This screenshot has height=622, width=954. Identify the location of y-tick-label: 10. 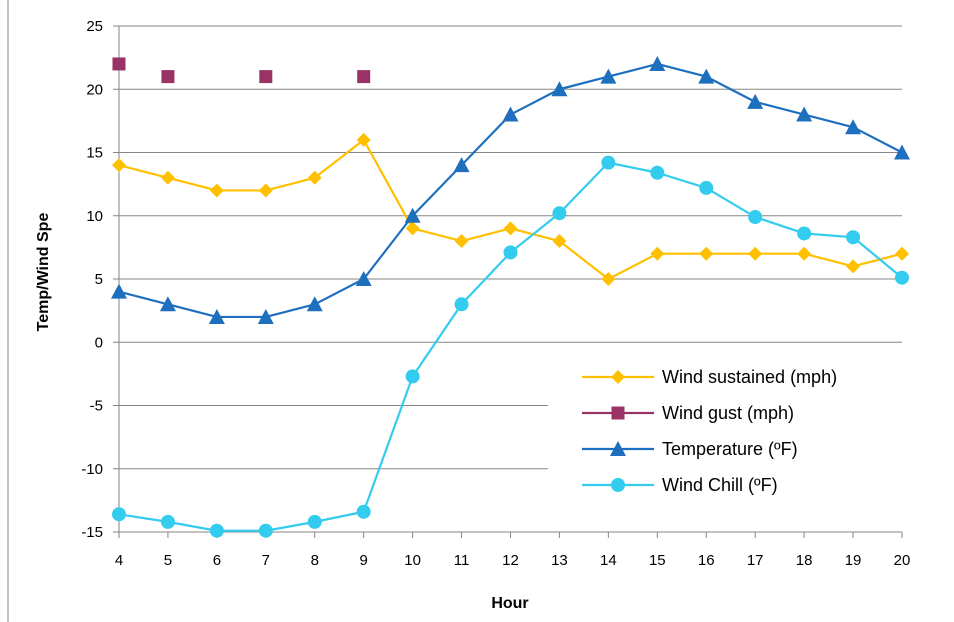
(94, 216).